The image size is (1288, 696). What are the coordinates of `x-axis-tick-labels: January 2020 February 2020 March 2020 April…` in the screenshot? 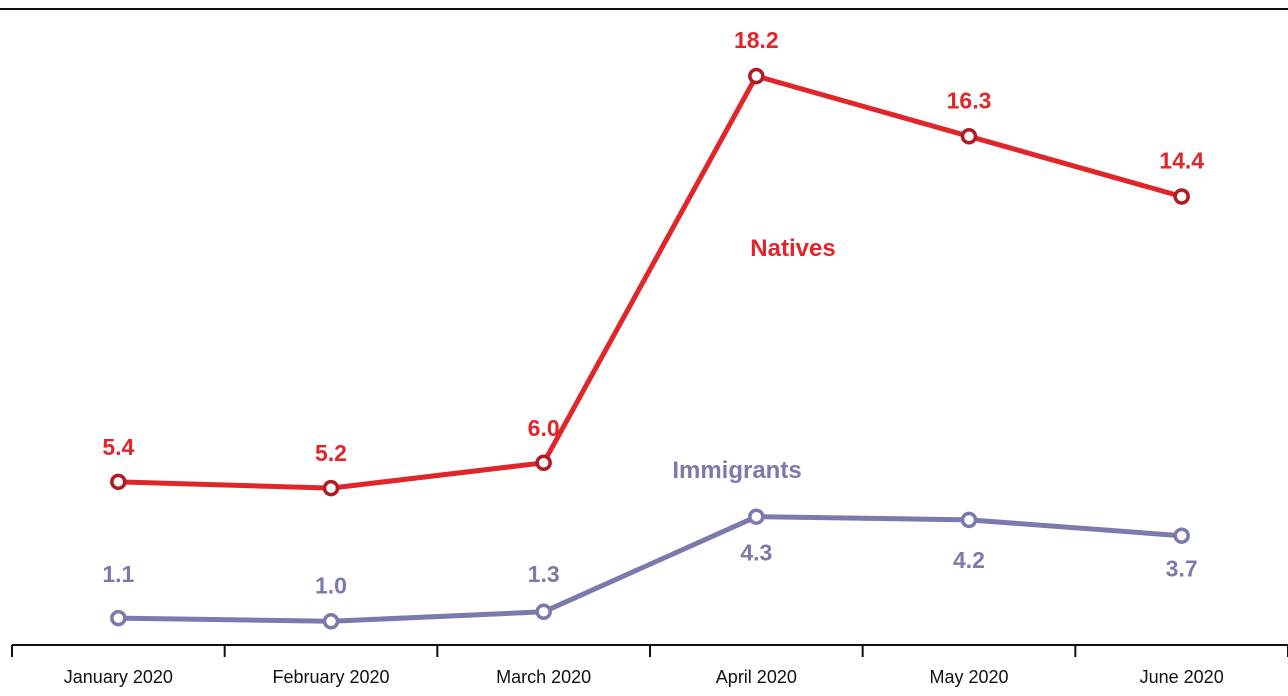 It's located at (644, 677).